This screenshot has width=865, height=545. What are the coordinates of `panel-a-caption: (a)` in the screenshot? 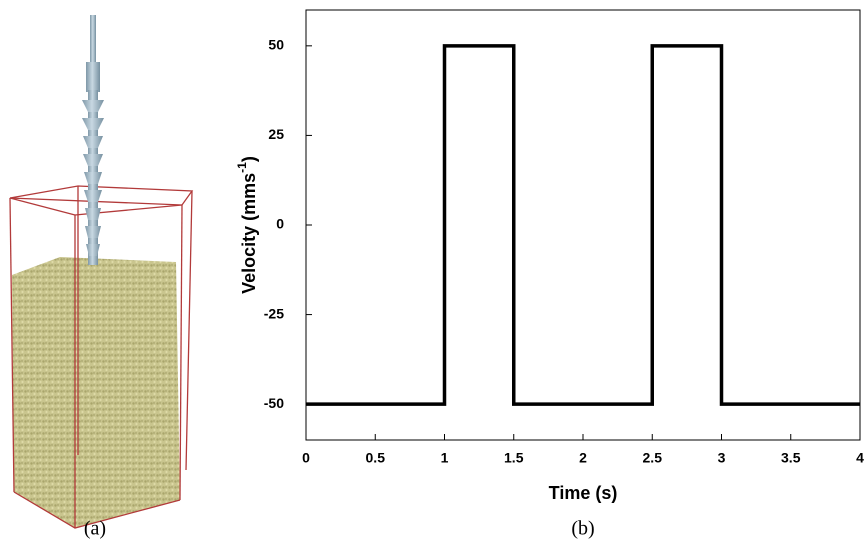 It's located at (95, 529).